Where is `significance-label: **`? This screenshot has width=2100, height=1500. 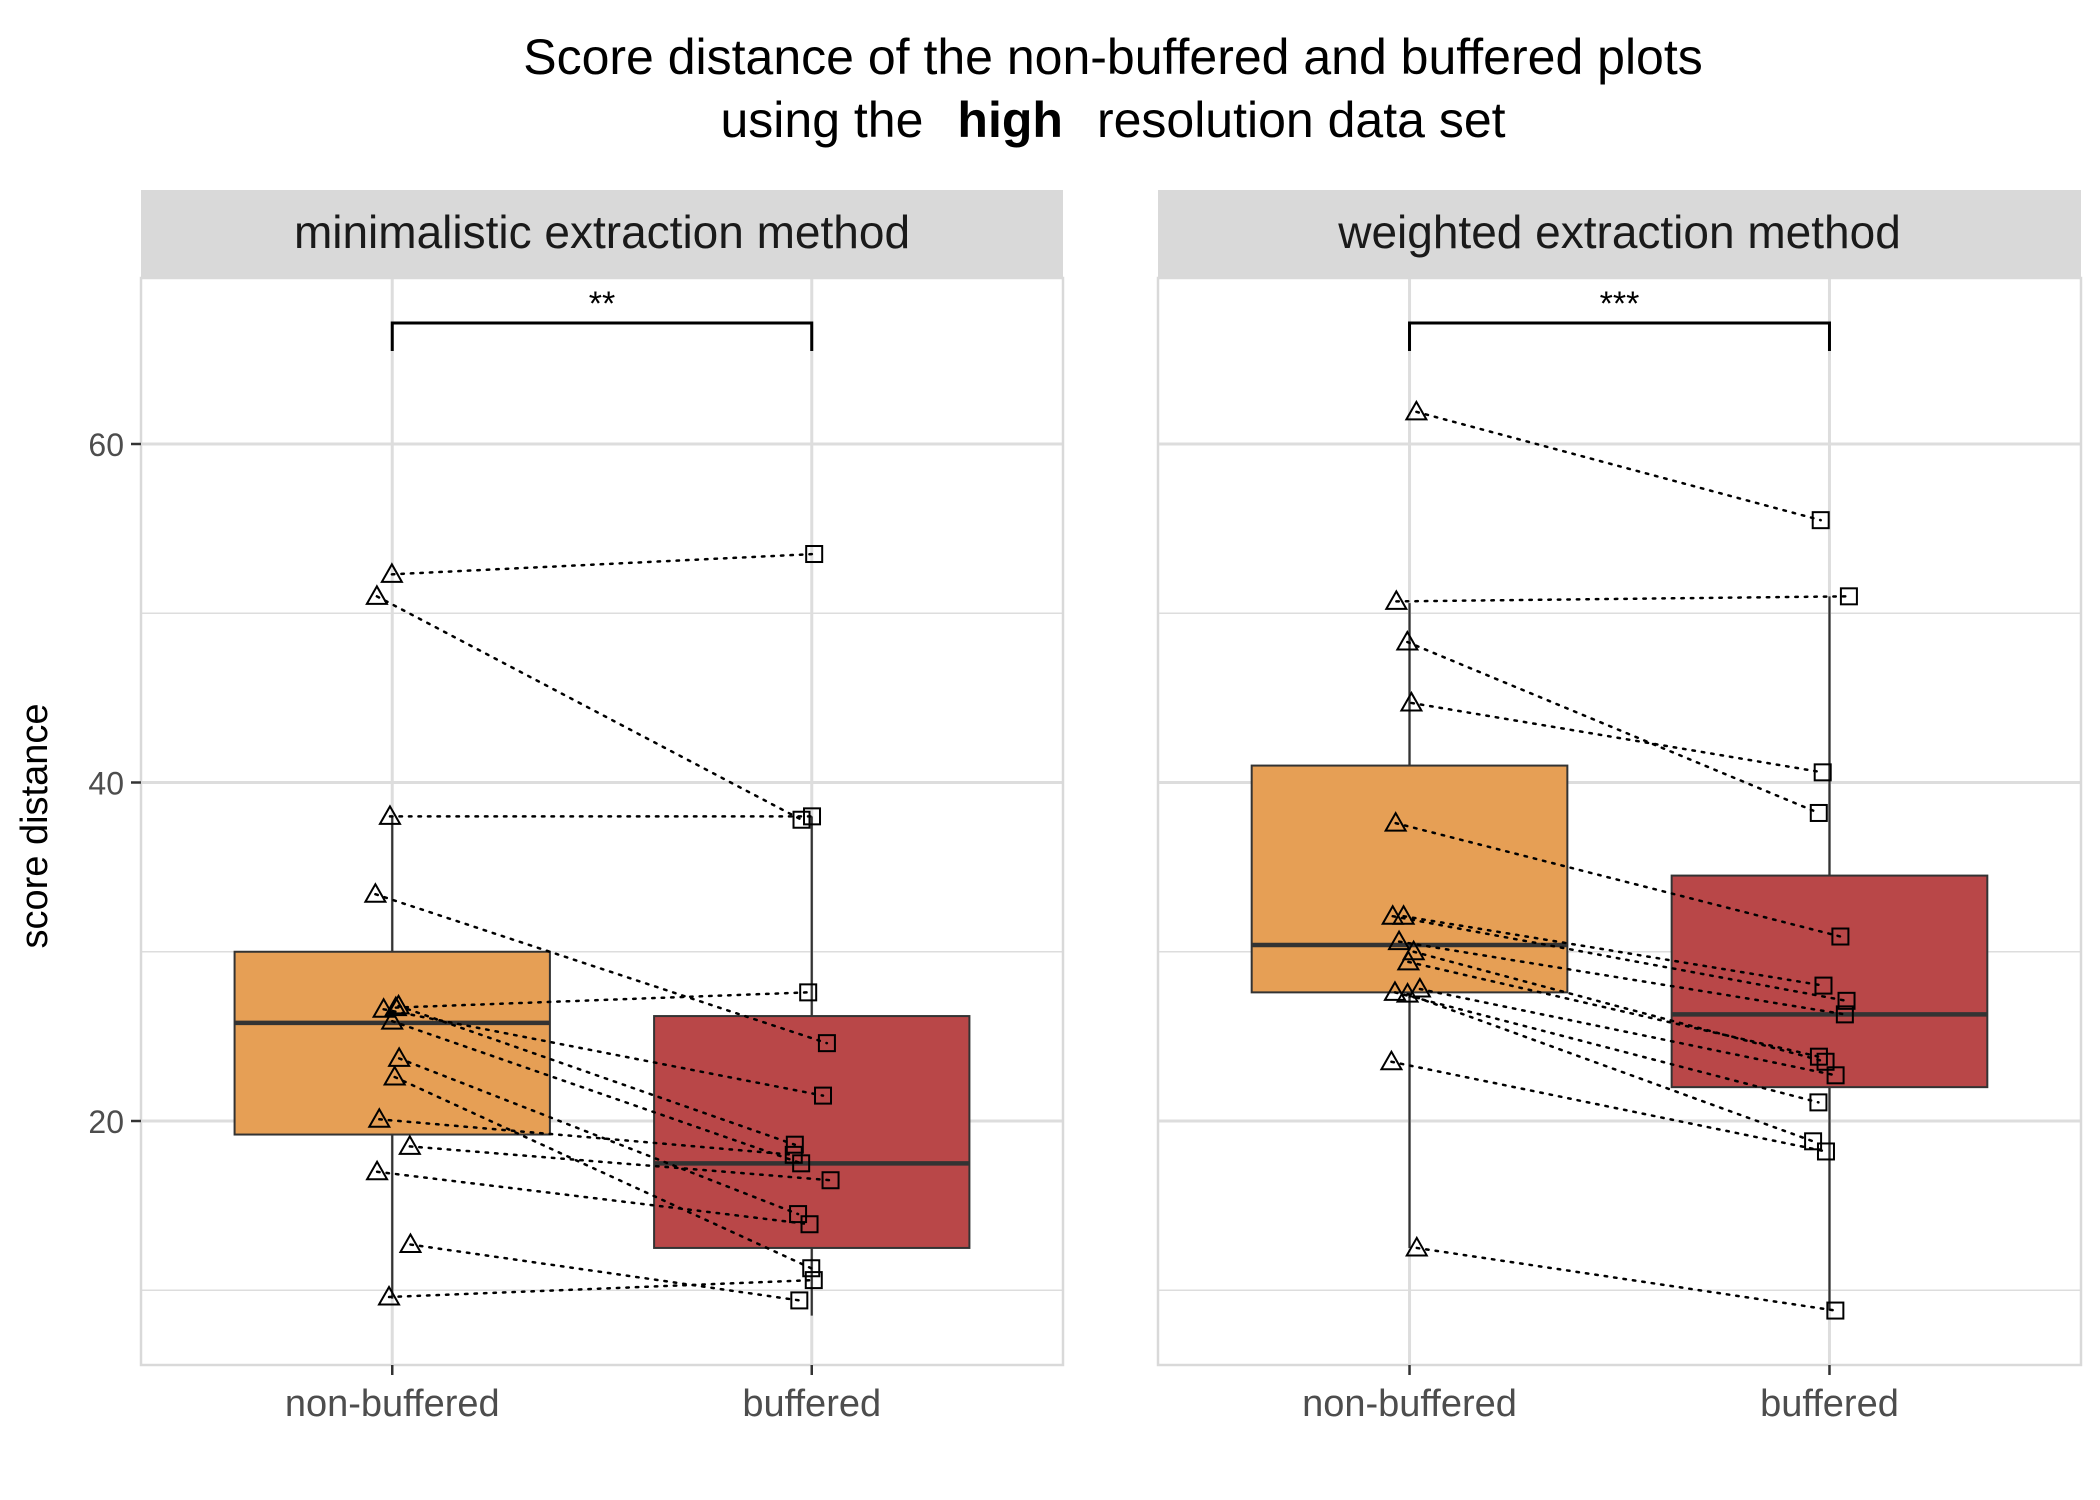 significance-label: ** is located at coordinates (602, 304).